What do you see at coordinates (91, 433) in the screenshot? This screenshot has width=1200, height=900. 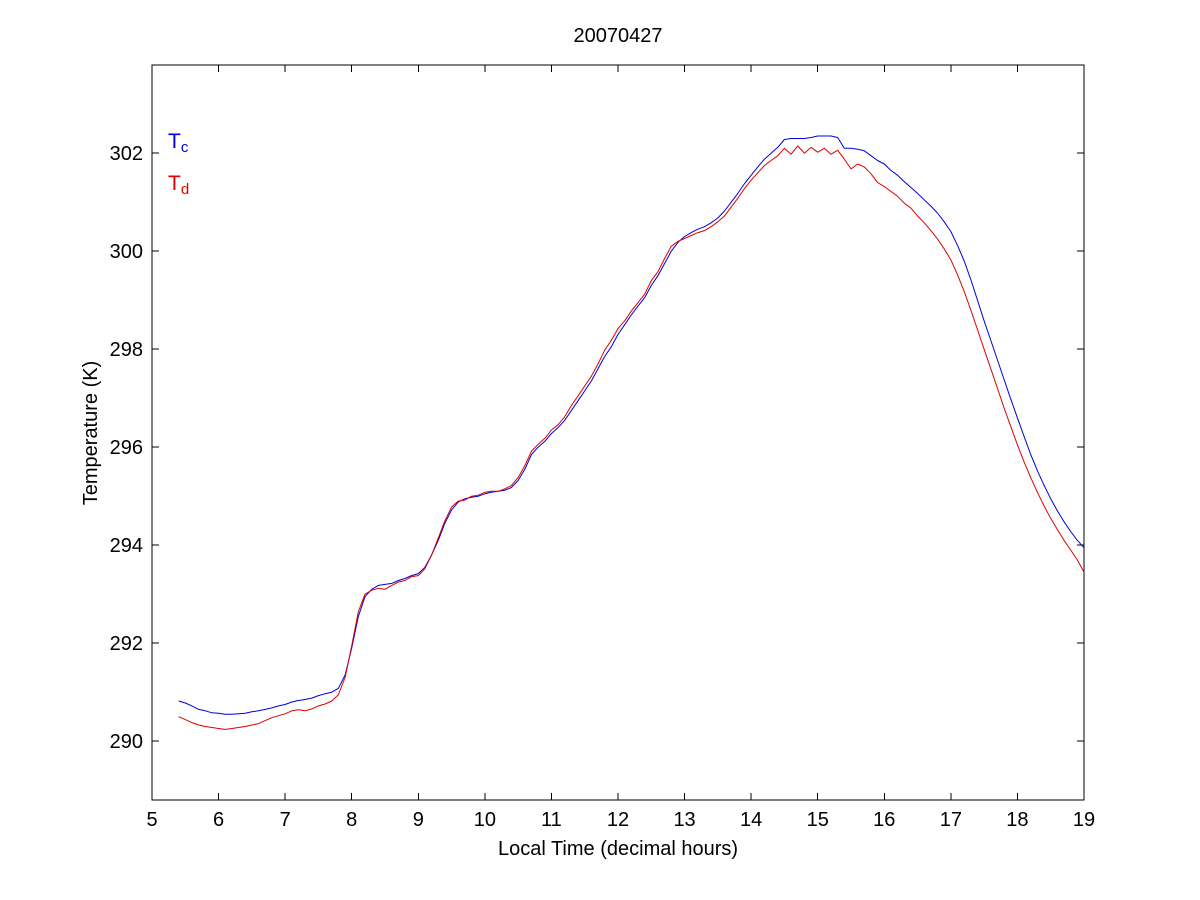 I see `y-axis-label: Temperature (K)` at bounding box center [91, 433].